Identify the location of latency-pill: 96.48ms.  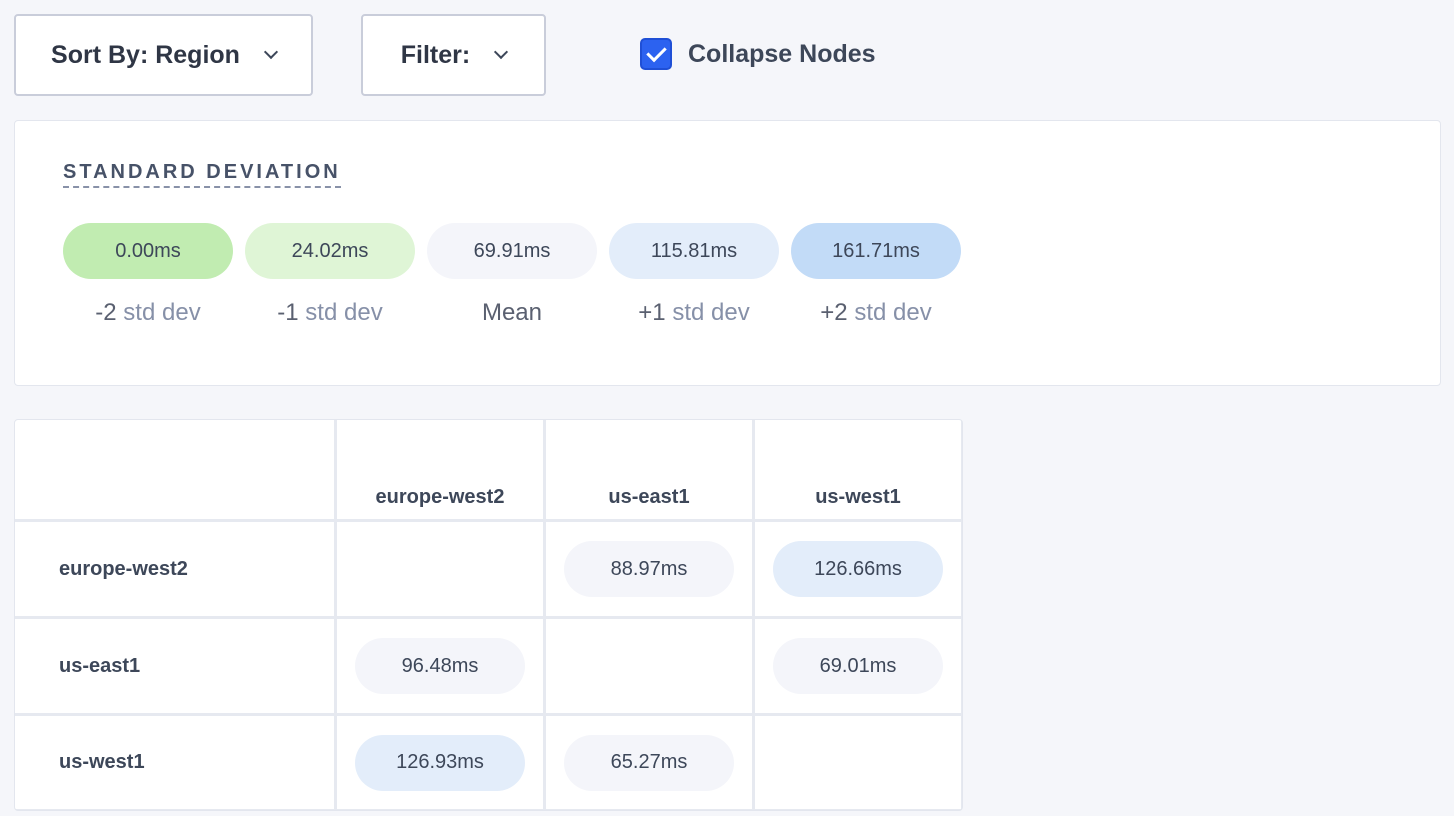
(440, 666).